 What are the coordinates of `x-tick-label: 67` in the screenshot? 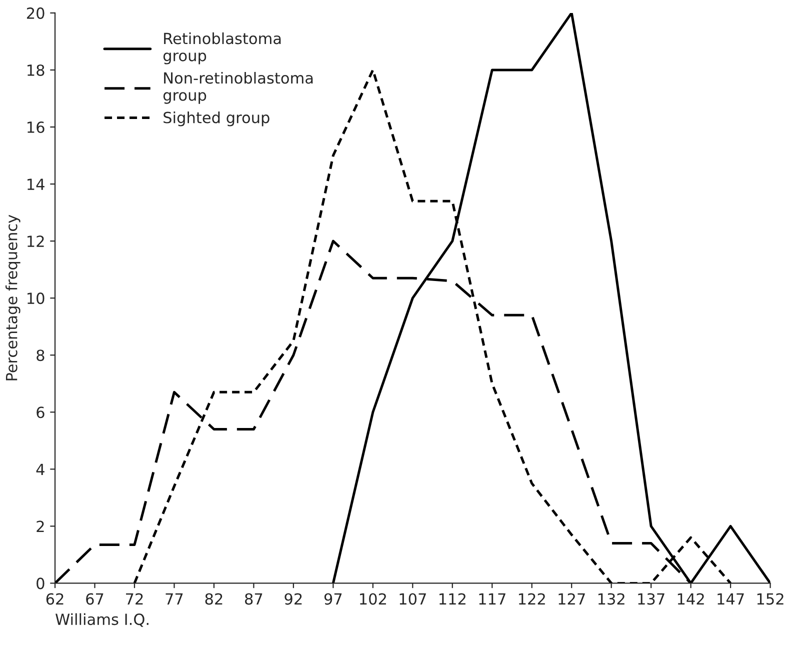 It's located at (95, 599).